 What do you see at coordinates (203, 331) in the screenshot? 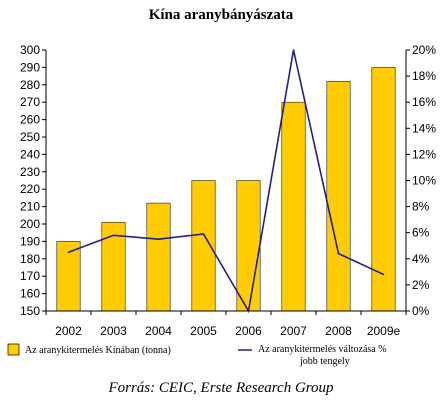
I see `x-tick-label: 2005` at bounding box center [203, 331].